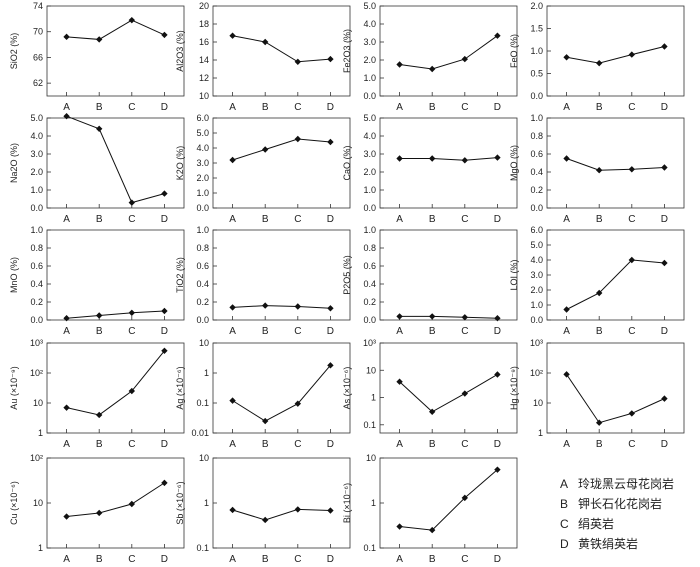 This screenshot has height=567, width=700. What do you see at coordinates (369, 302) in the screenshot?
I see `y-tick-label: 0.2` at bounding box center [369, 302].